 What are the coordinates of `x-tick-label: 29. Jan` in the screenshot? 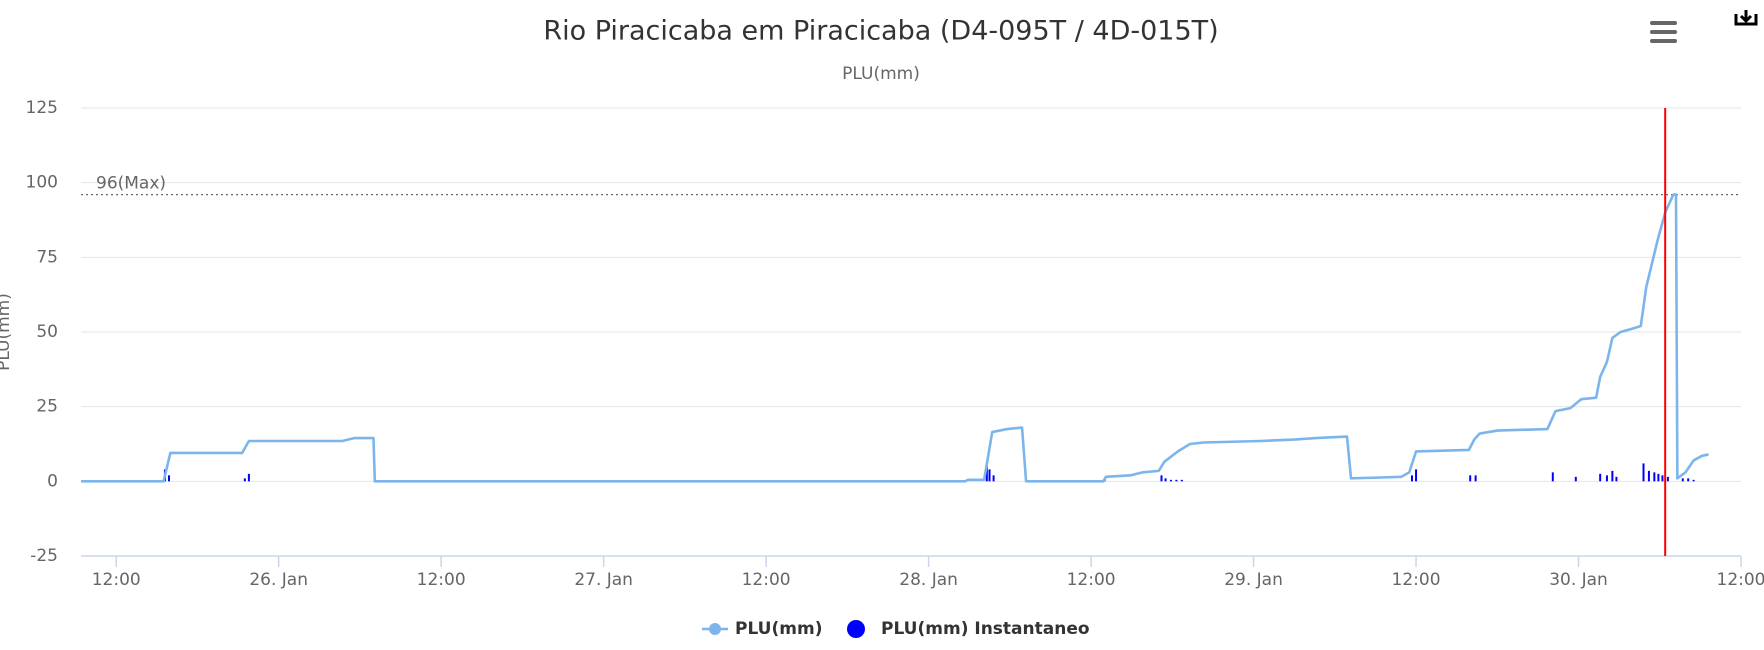 It's located at (1253, 580).